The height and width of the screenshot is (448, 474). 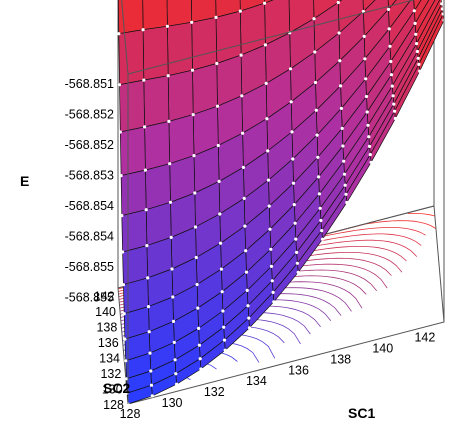 I want to click on x-tick-label: 140, so click(x=382, y=348).